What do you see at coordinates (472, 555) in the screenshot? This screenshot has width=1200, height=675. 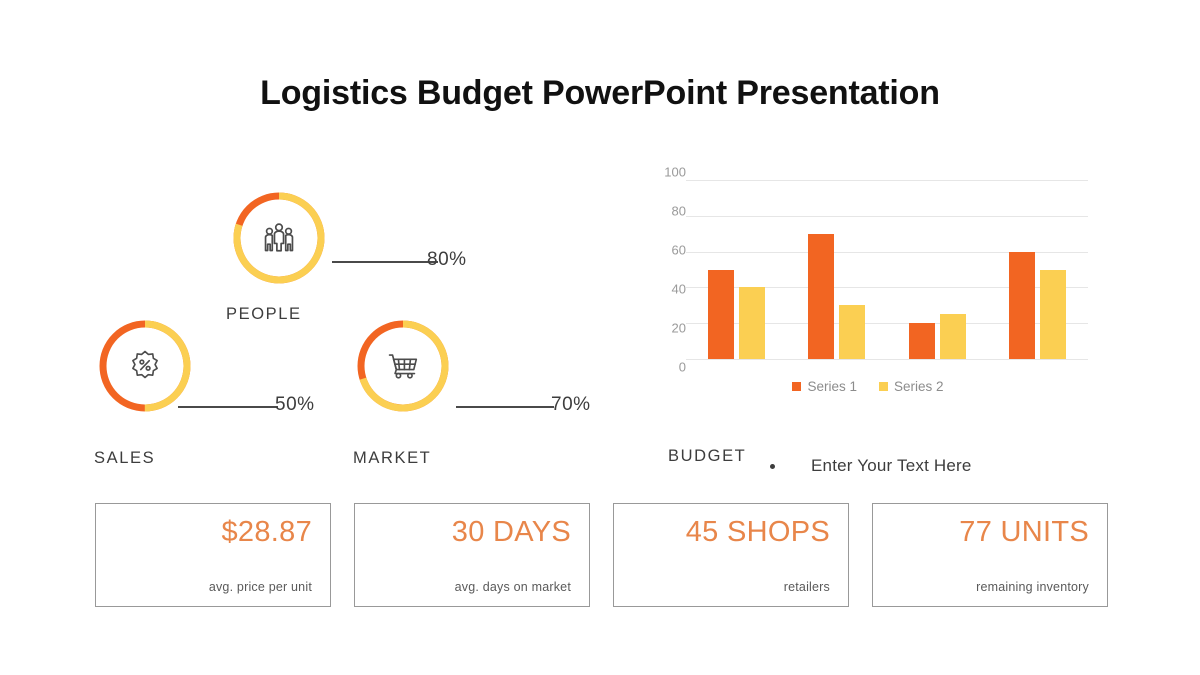 I see `stat-box-days: 30 DAYS avg. days on market` at bounding box center [472, 555].